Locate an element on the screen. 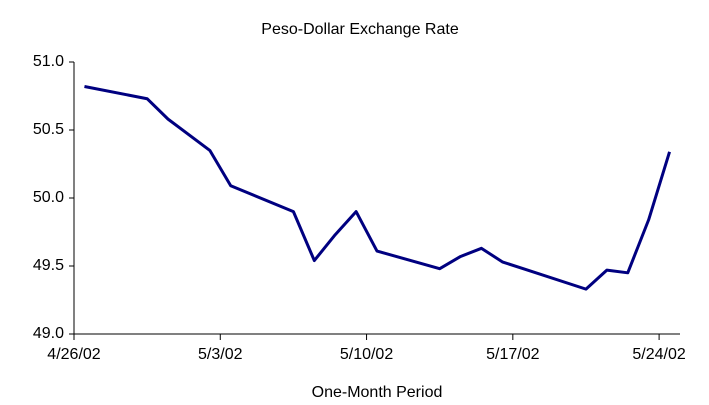 This screenshot has width=709, height=405. y-tick-label: 49.5 is located at coordinates (48, 265).